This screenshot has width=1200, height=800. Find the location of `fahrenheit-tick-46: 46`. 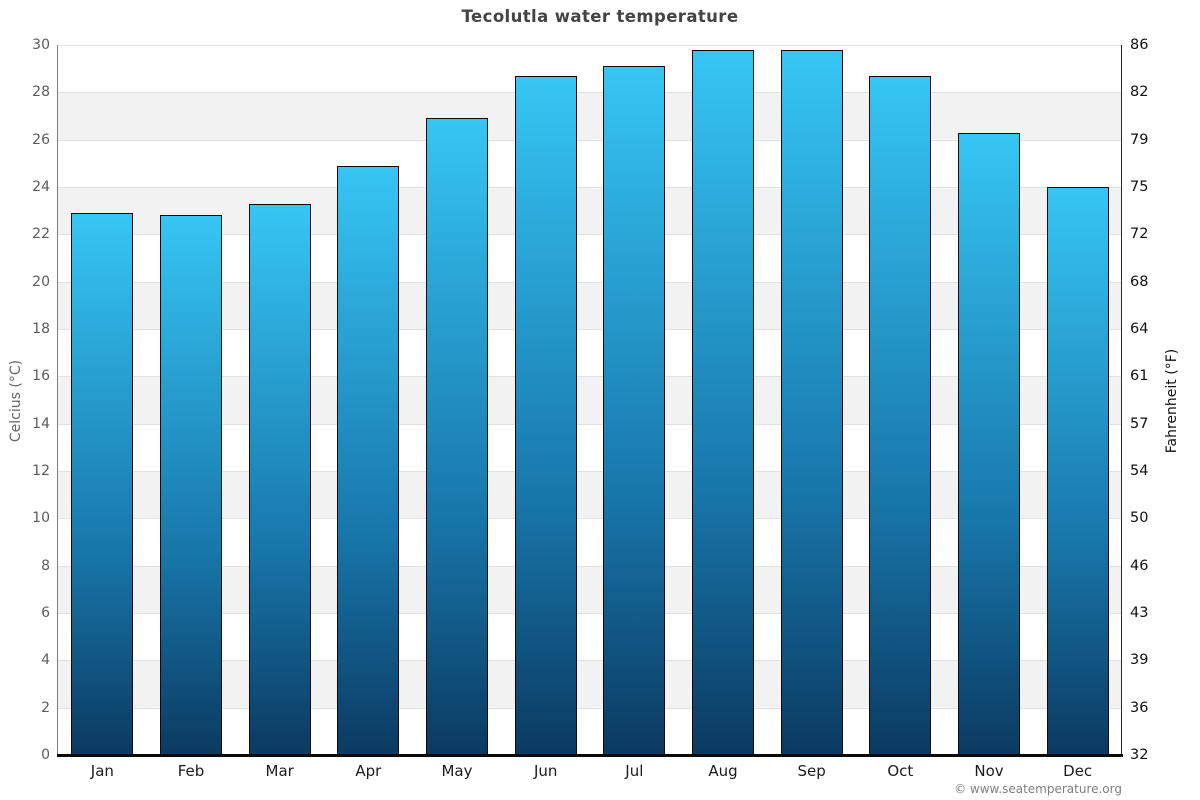

fahrenheit-tick-46: 46 is located at coordinates (1139, 565).